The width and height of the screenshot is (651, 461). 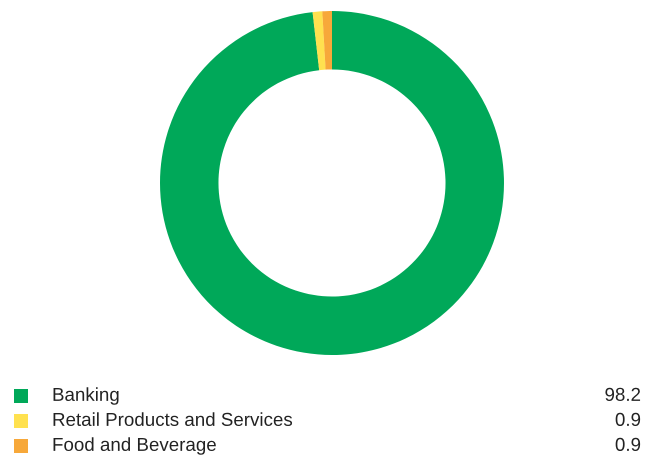 What do you see at coordinates (622, 395) in the screenshot?
I see `data-label: 98.2` at bounding box center [622, 395].